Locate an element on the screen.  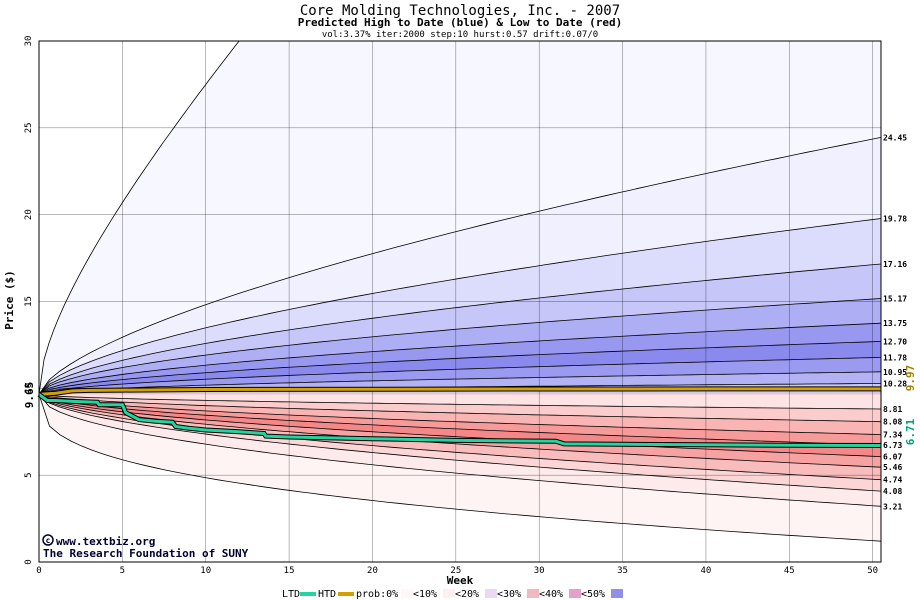
y-tick-label-30: 30 is located at coordinates (29, 41).